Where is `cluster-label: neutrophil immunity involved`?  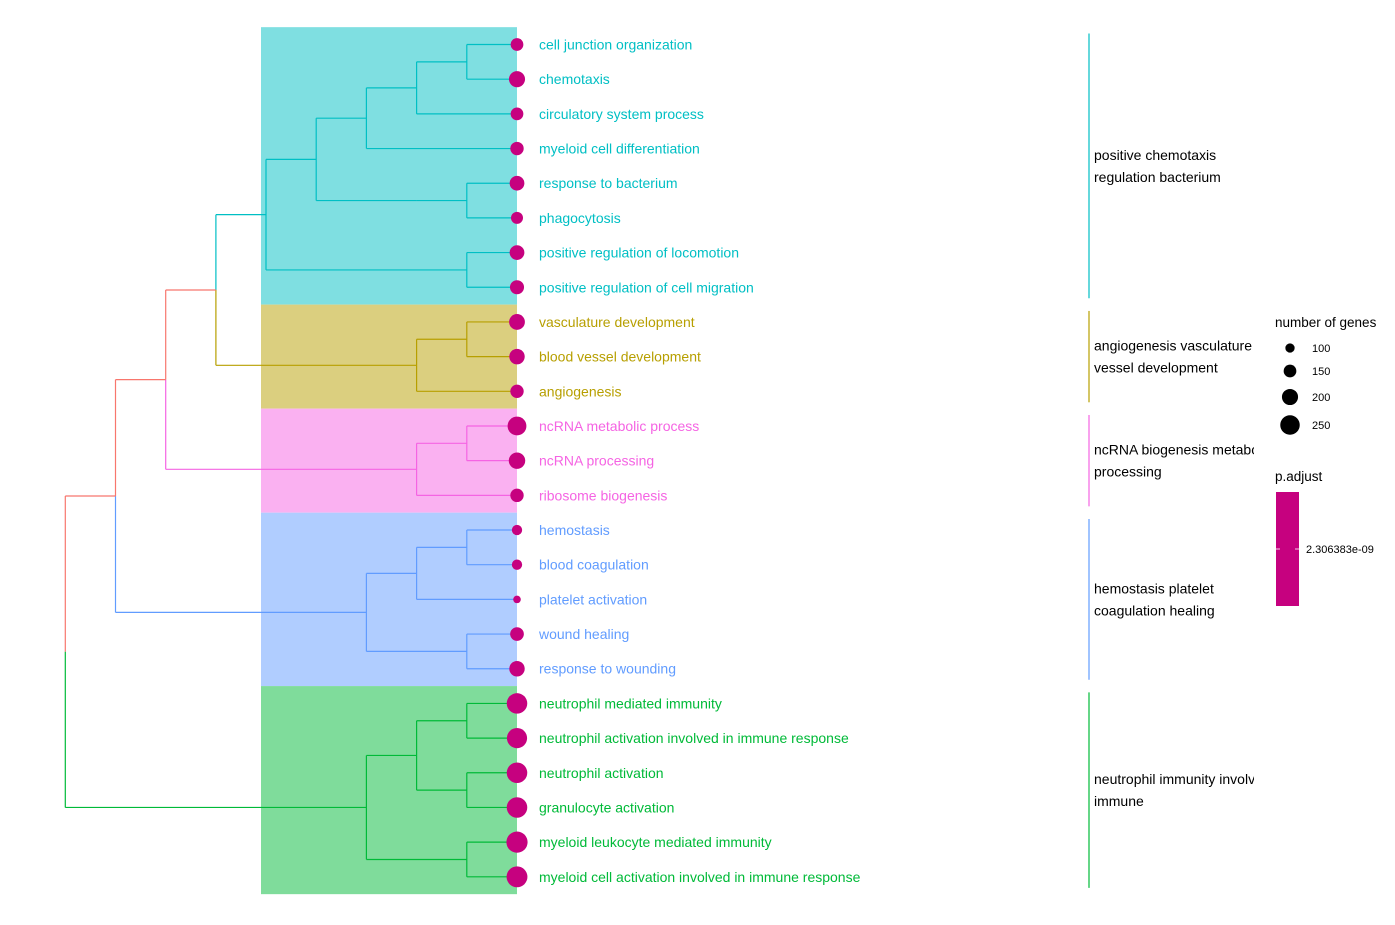
cluster-label: neutrophil immunity involved is located at coordinates (1182, 779).